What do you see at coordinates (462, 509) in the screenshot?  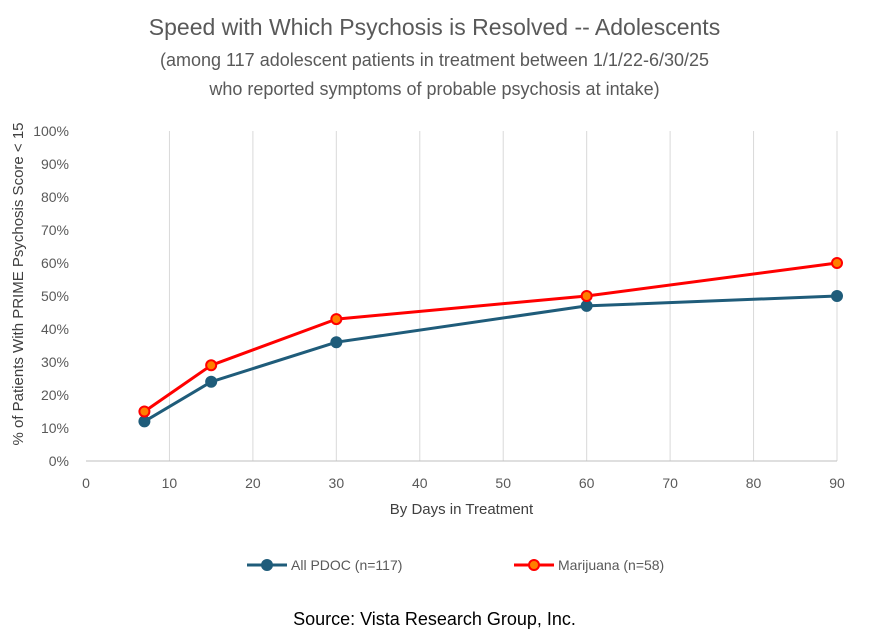 I see `x-axis-title: By Days in Treatment` at bounding box center [462, 509].